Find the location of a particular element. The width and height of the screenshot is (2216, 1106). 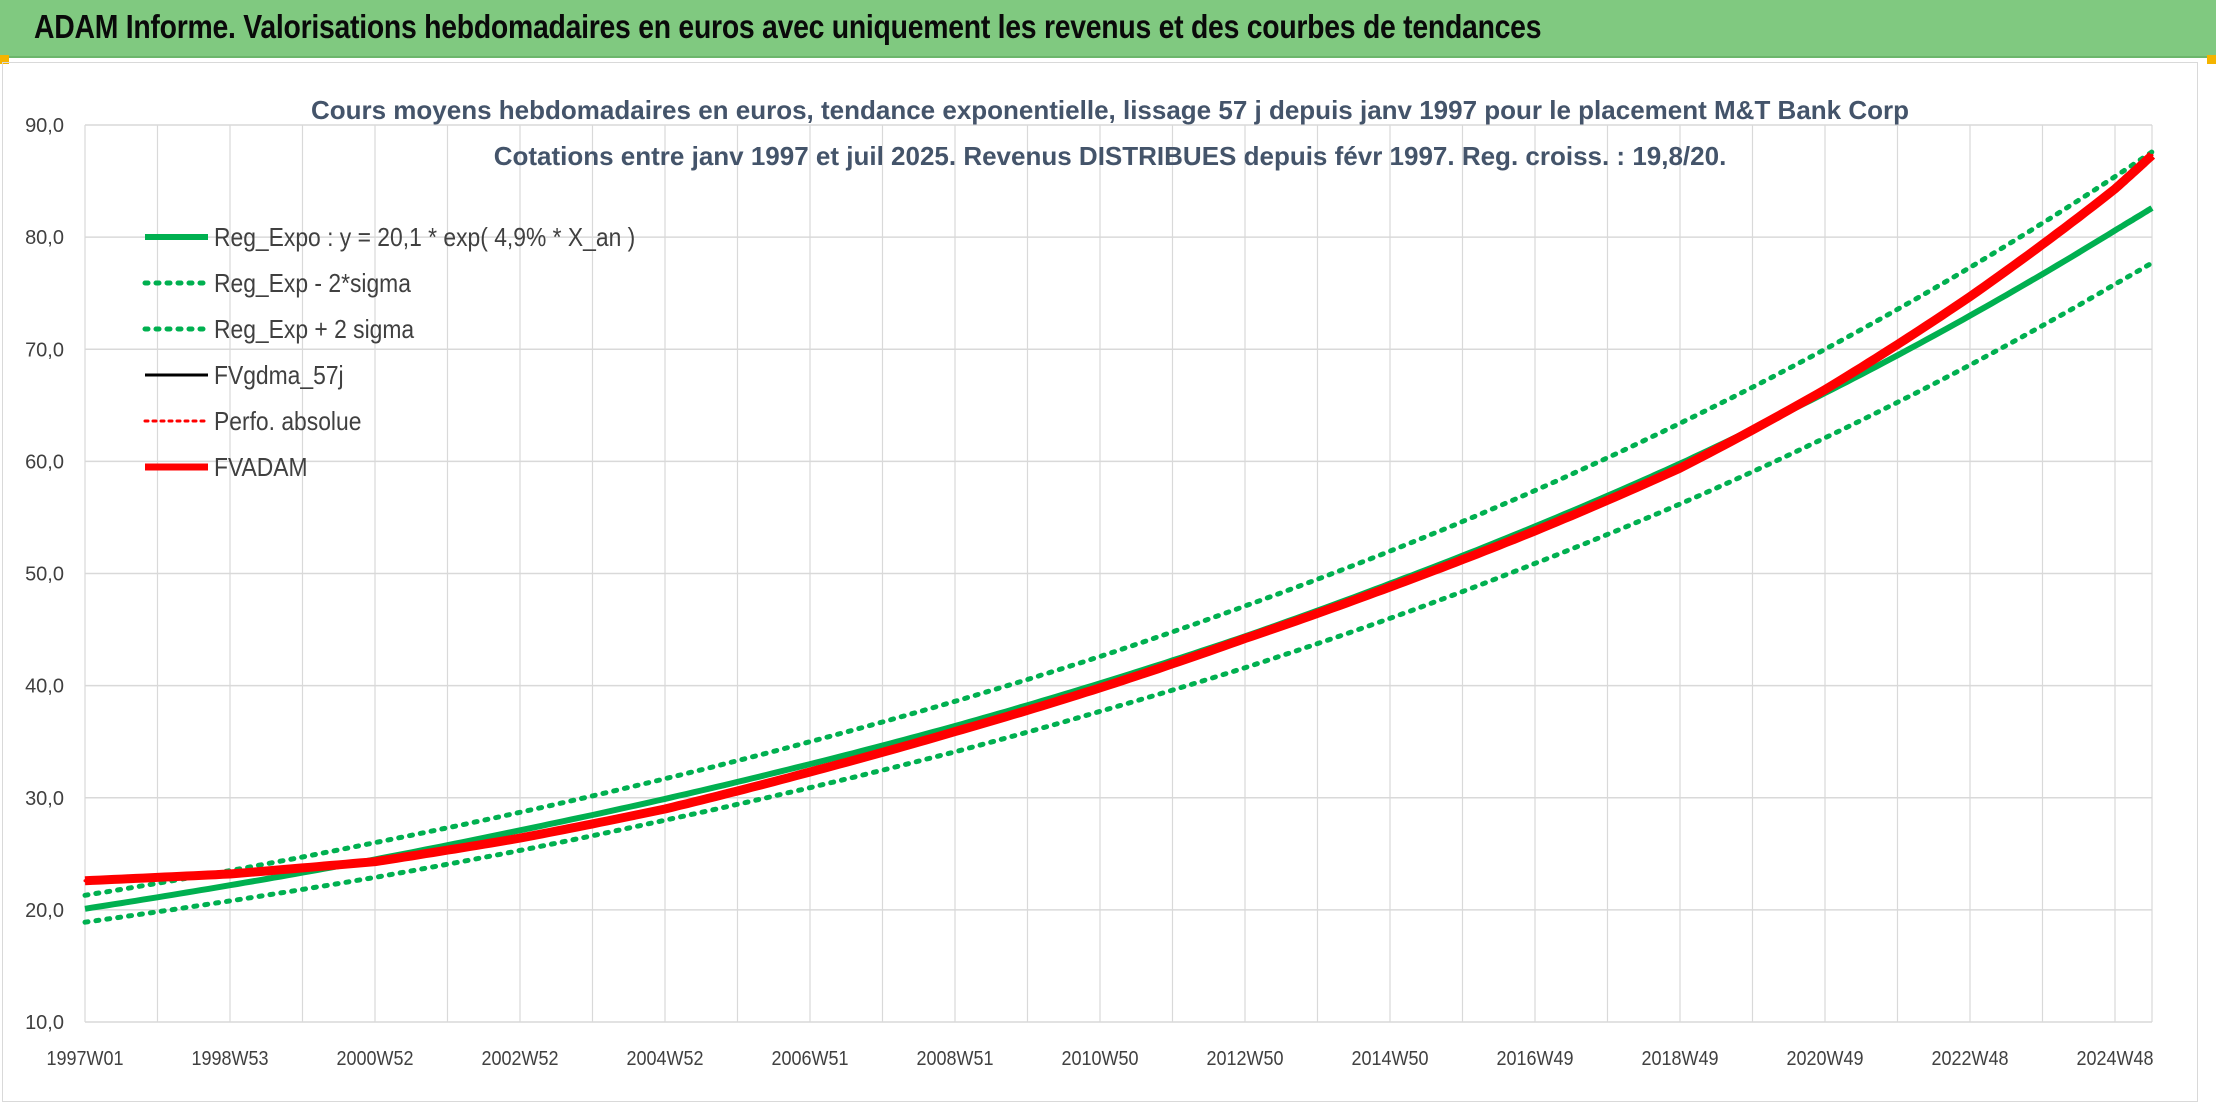

legend-label: Reg_Exp - 2*sigma is located at coordinates (312, 284).